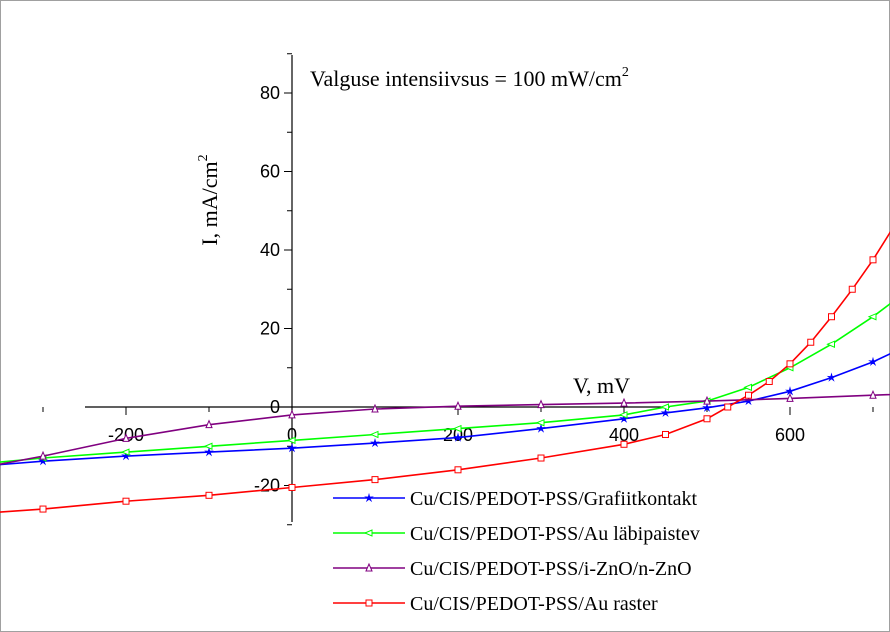 This screenshot has height=632, width=890. What do you see at coordinates (554, 499) in the screenshot?
I see `legend-label: Cu/CIS/PEDOT-PSS/Grafiitkontakt` at bounding box center [554, 499].